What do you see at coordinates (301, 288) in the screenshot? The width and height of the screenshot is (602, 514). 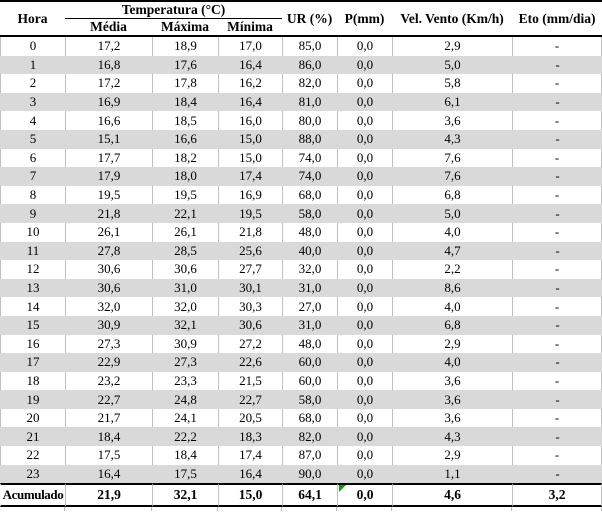 I see `hour-row: 13 30,6 31,0 30,1 31,0 0,0 8,6-` at bounding box center [301, 288].